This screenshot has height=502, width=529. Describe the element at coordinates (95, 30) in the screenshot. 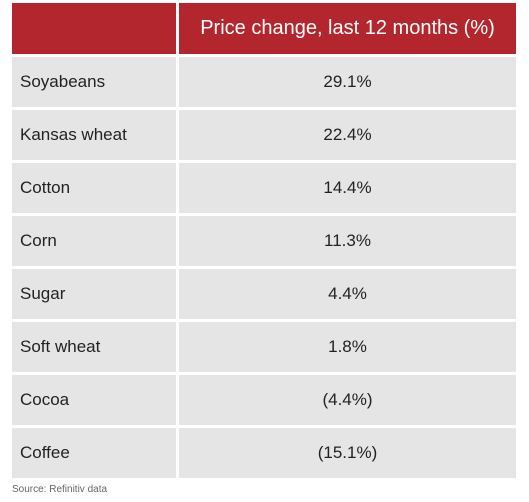

I see `header-commodity-cell` at that location.